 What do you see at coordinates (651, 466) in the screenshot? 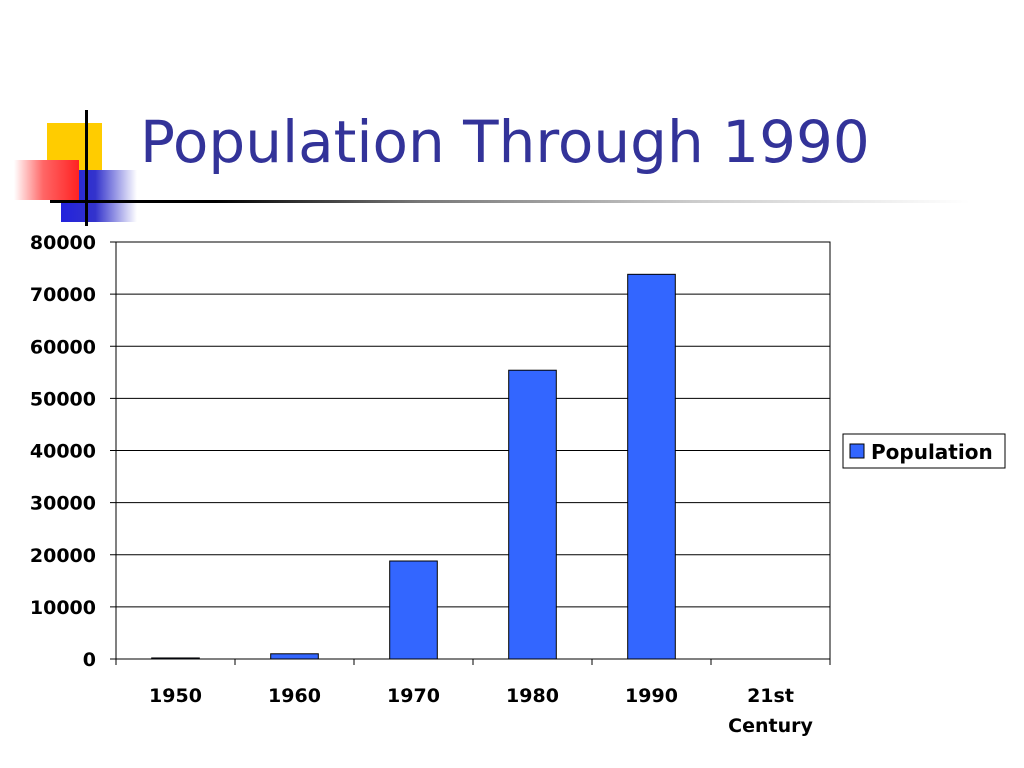
I see `bar-1990` at bounding box center [651, 466].